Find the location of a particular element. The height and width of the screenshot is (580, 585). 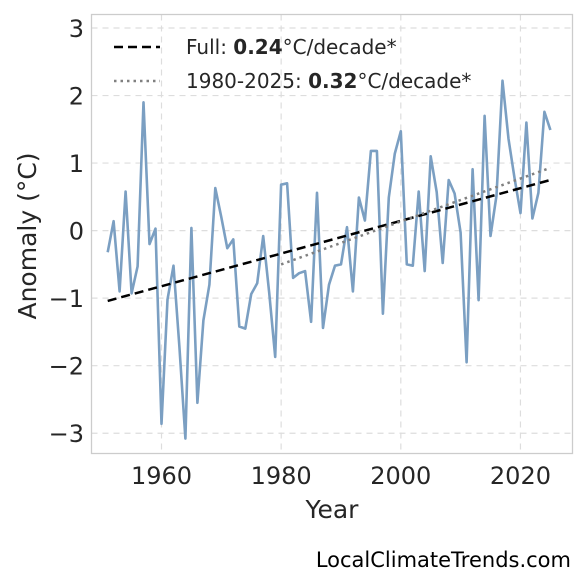

legend-unit-recent: °C/decade* is located at coordinates (414, 81).